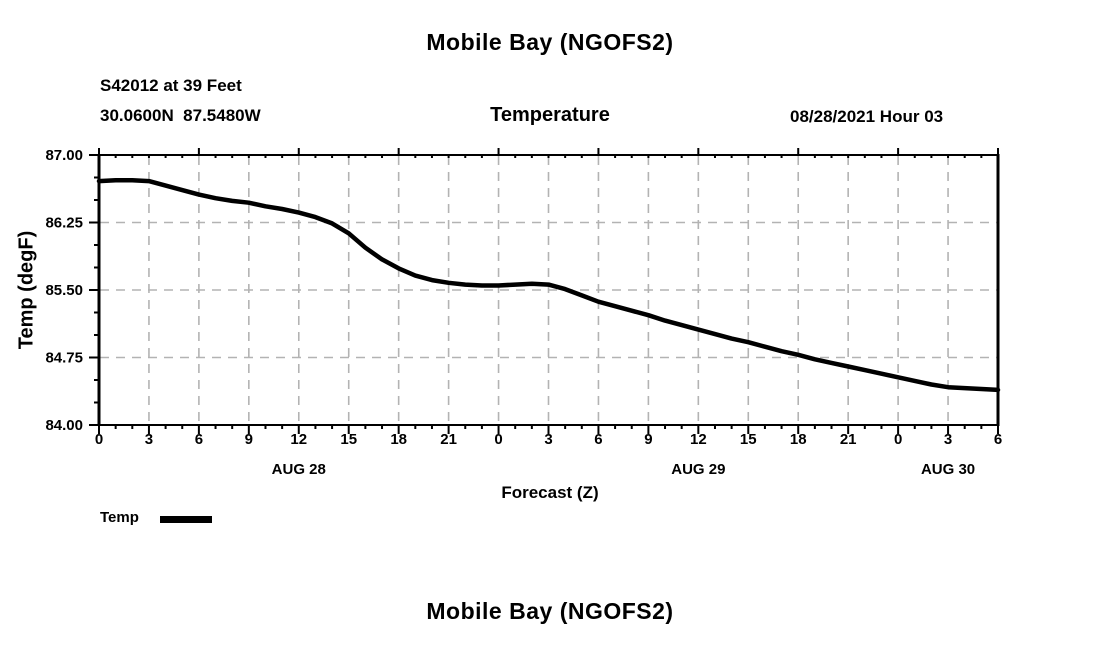  Describe the element at coordinates (119, 517) in the screenshot. I see `legend-label: Temp` at that location.